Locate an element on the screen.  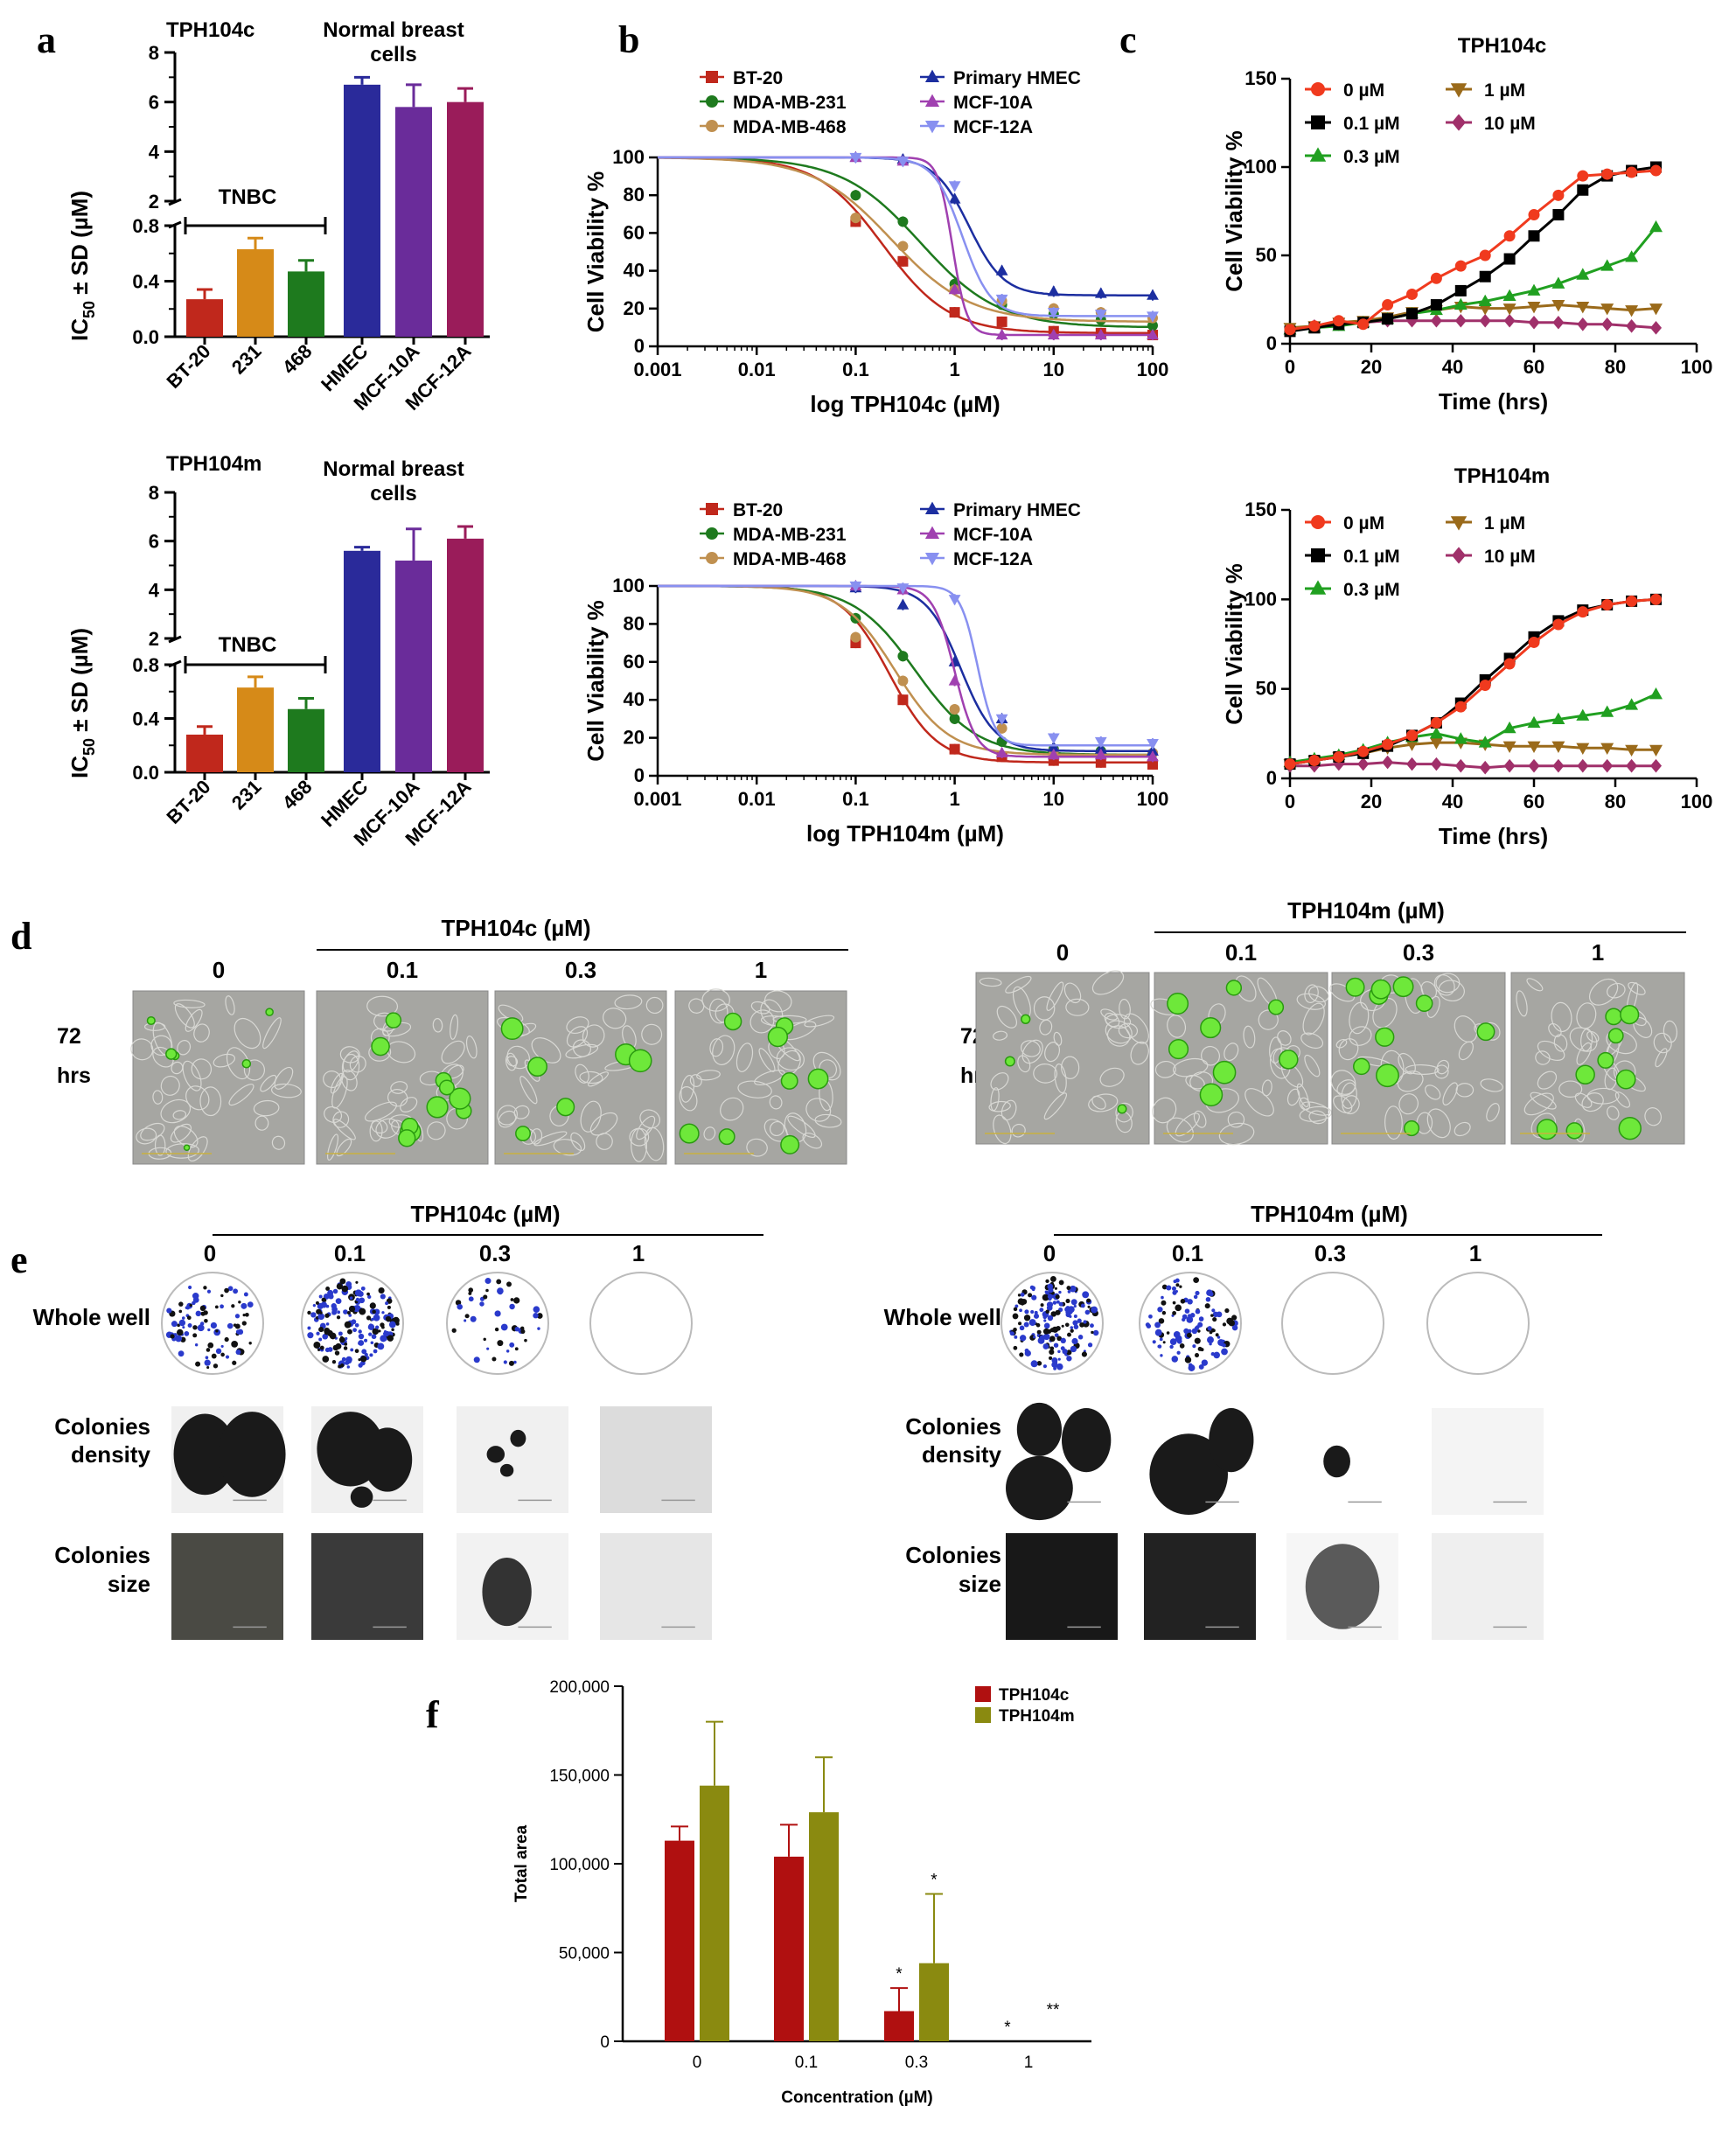
y-tick-label: 8 is located at coordinates (154, 493).